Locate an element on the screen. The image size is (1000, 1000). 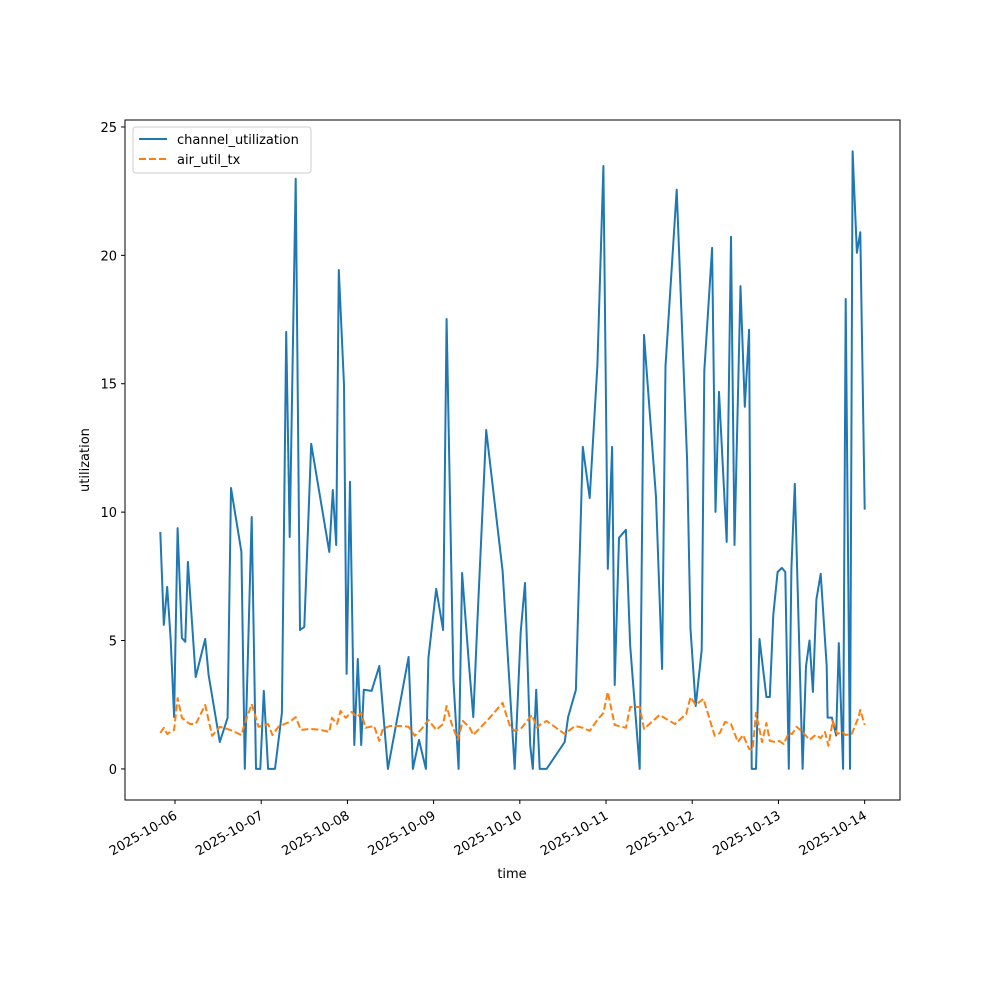
y-tick-label: 25 is located at coordinates (108, 128).